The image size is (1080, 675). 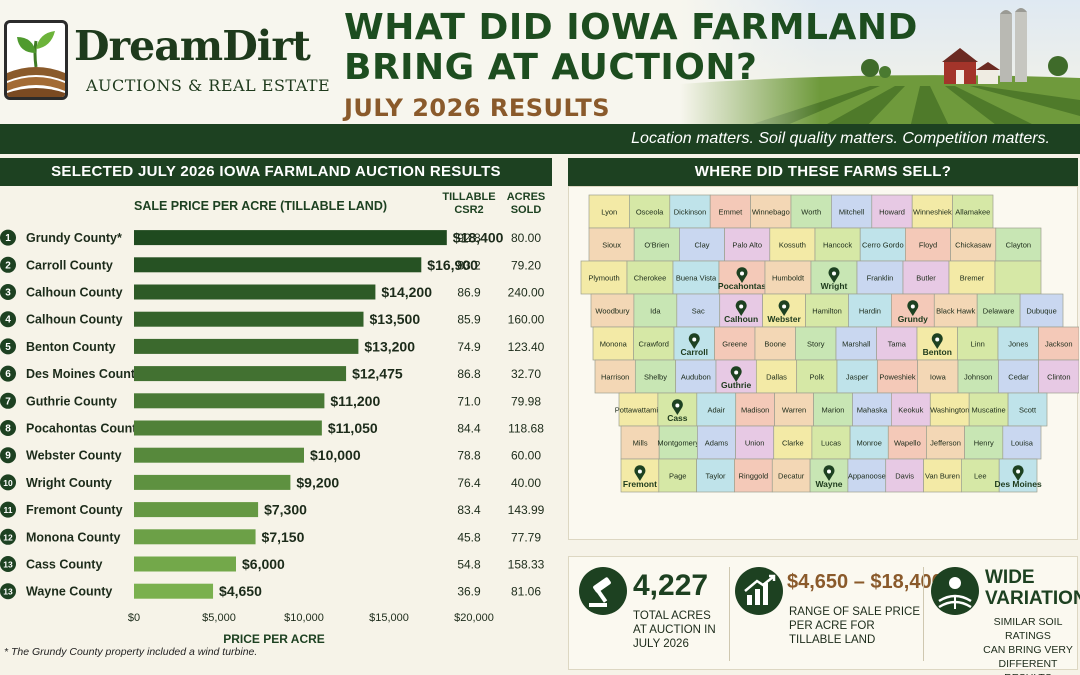 I want to click on county-cell: Dubuque, so click(x=1041, y=310).